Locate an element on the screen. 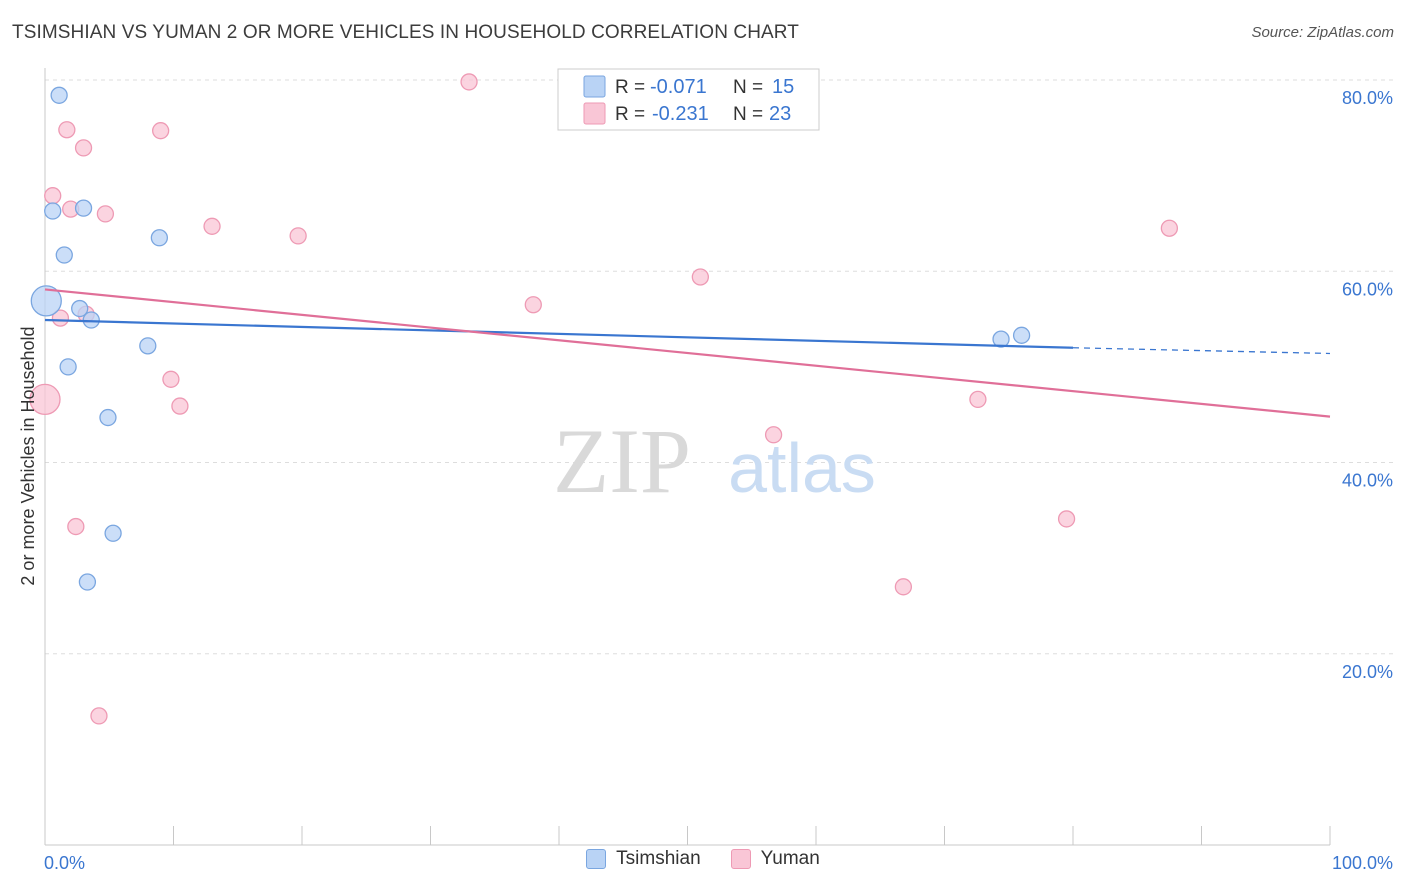 The width and height of the screenshot is (1406, 892). x-tick-label: 100.0% is located at coordinates (1362, 863).